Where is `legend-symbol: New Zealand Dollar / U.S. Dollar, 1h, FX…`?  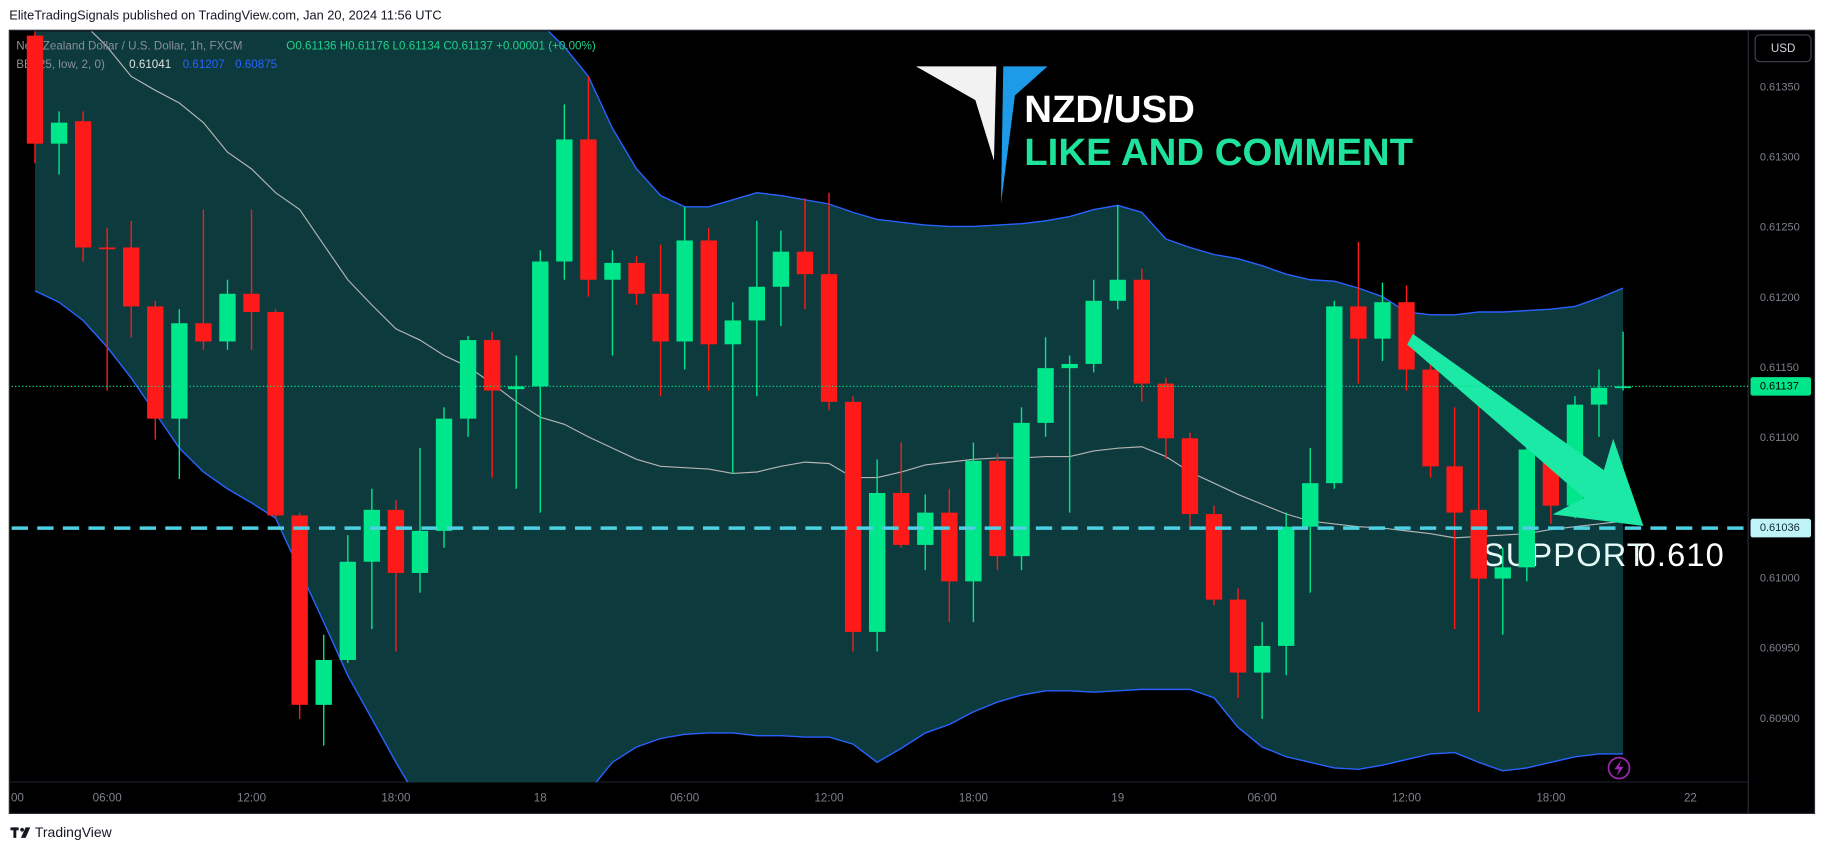
legend-symbol: New Zealand Dollar / U.S. Dollar, 1h, FX… is located at coordinates (129, 46).